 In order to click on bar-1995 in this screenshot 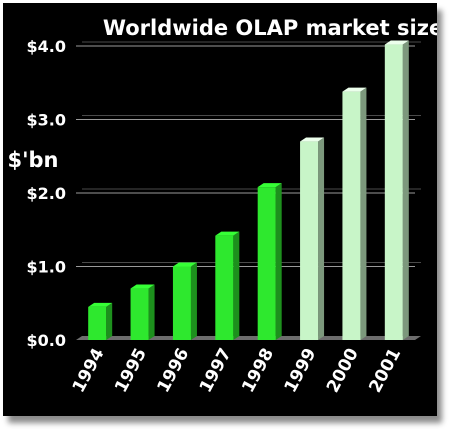, I will do `click(142, 312)`.